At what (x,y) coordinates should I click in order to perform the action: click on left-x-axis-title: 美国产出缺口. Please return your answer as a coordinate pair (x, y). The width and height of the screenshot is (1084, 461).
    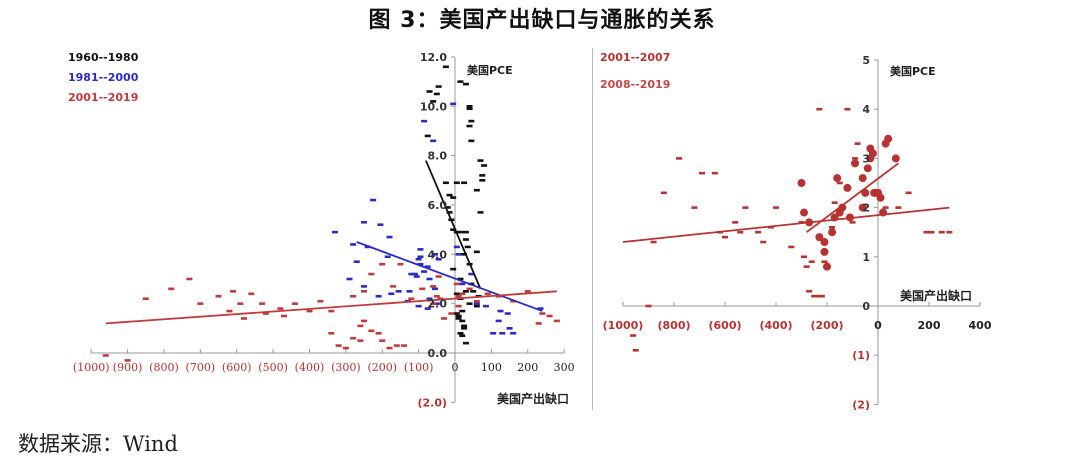
    Looking at the image, I should click on (533, 398).